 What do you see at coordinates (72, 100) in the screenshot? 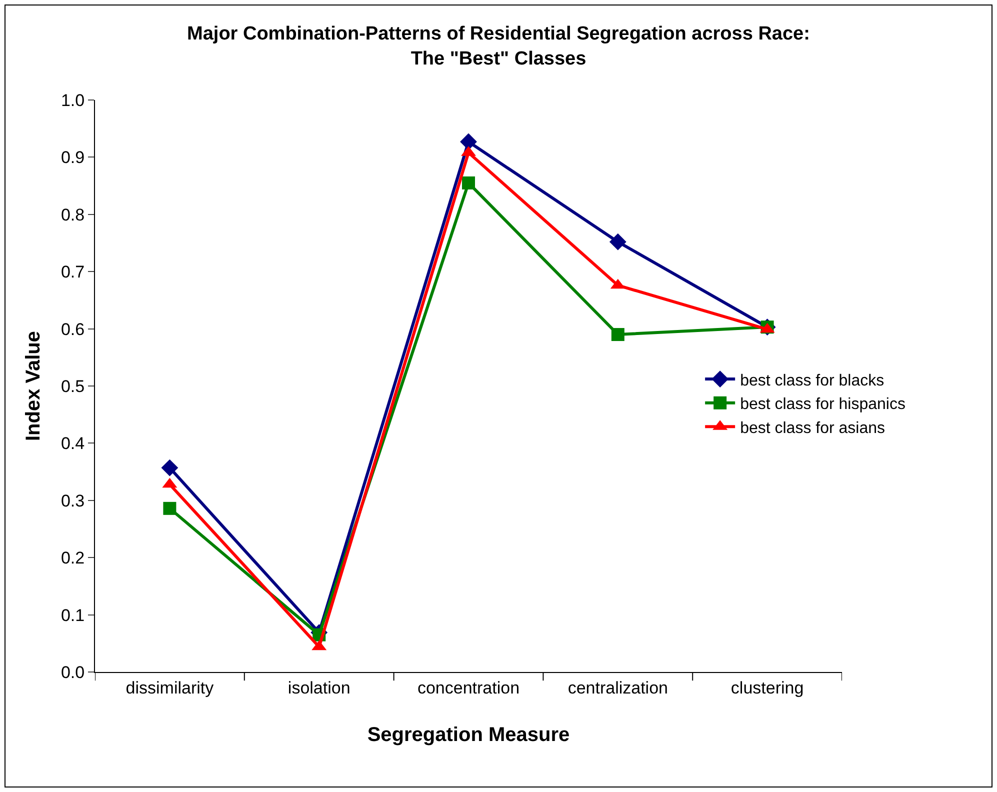
I see `y-tick-label: 1.0` at bounding box center [72, 100].